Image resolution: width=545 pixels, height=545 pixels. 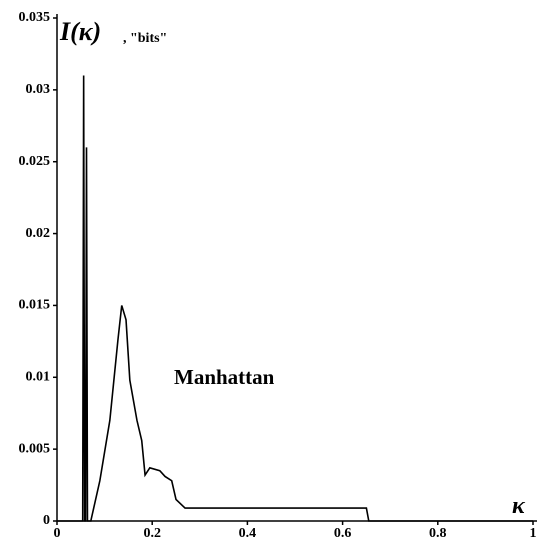 I want to click on y-tick-label: 0.035, so click(x=35, y=17).